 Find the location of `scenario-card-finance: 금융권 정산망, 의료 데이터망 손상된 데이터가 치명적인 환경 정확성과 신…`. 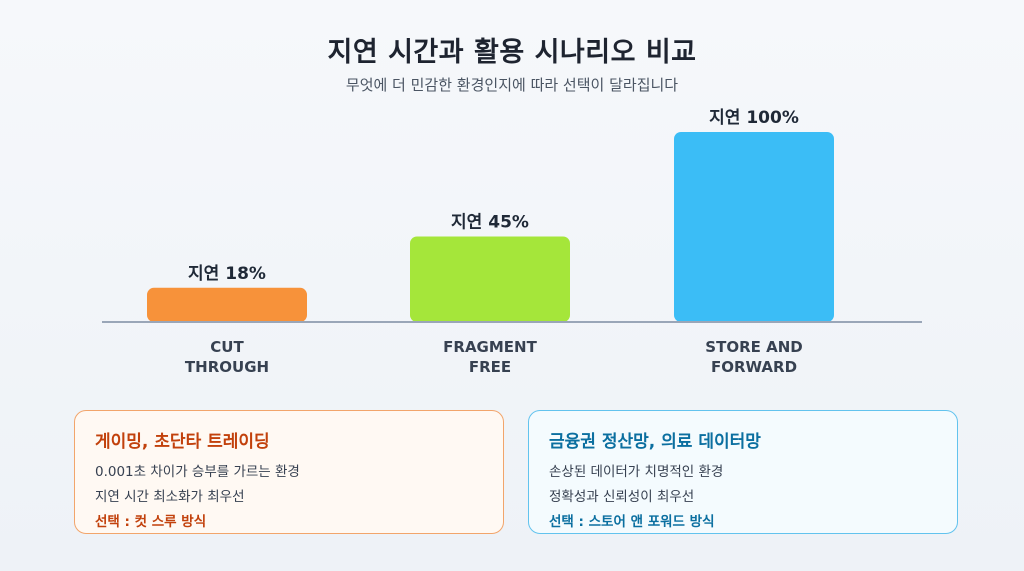

scenario-card-finance: 금융권 정산망, 의료 데이터망 손상된 데이터가 치명적인 환경 정확성과 신… is located at coordinates (743, 472).